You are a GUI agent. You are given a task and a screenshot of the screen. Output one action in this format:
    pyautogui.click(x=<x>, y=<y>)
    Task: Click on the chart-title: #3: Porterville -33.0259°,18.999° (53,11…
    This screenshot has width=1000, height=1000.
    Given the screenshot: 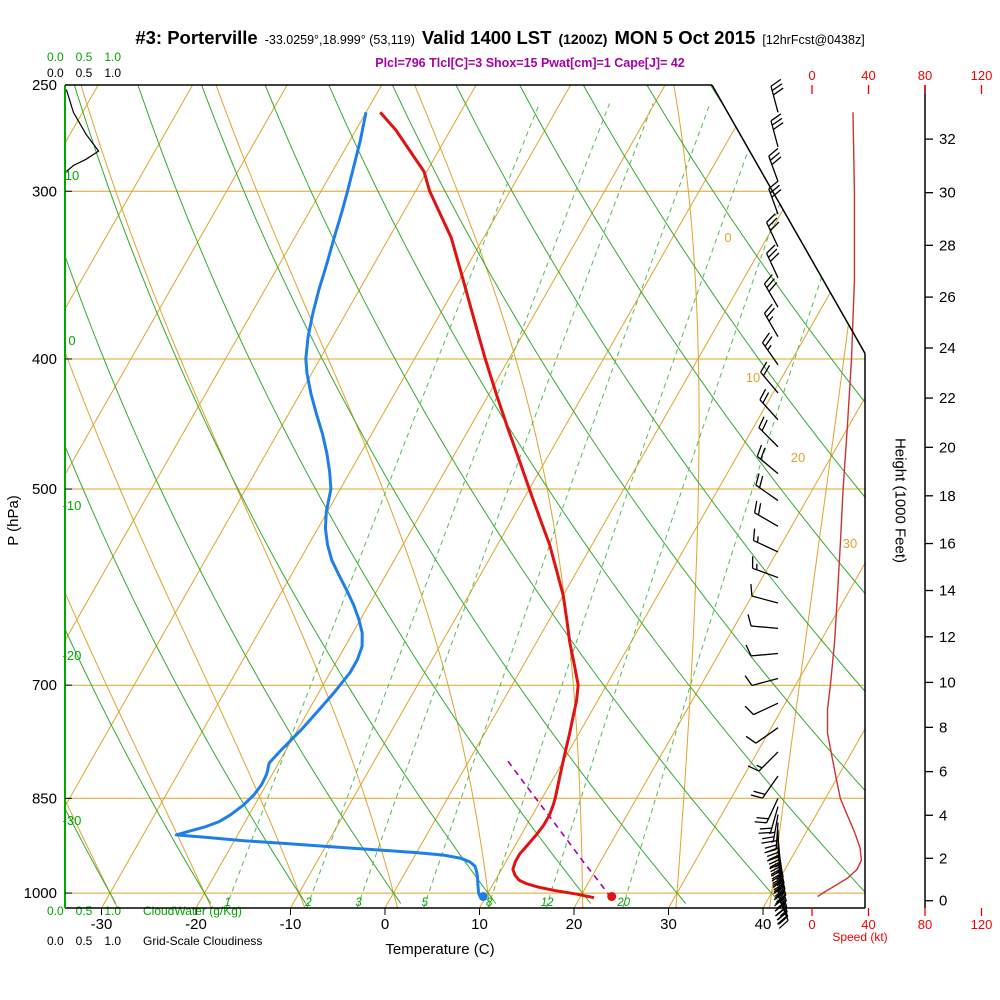 What is the action you would take?
    pyautogui.click(x=500, y=38)
    